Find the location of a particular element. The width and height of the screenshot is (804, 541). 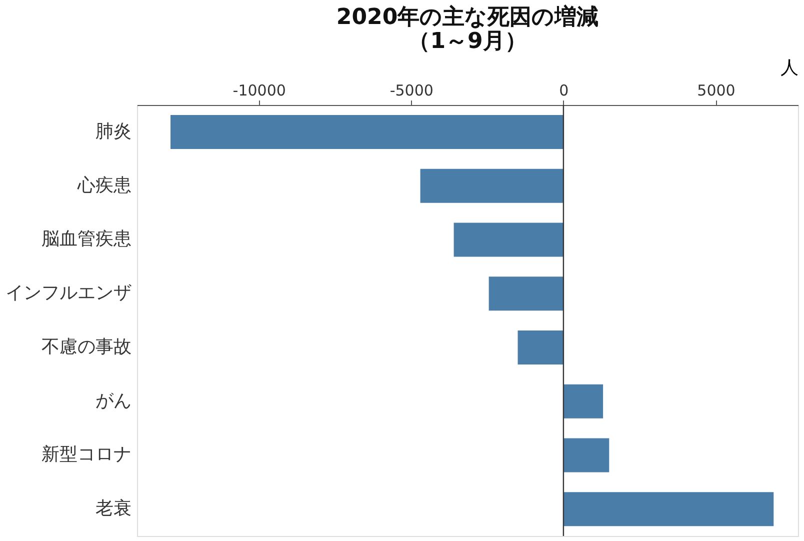

y-tick-label: 老衰 is located at coordinates (114, 509).